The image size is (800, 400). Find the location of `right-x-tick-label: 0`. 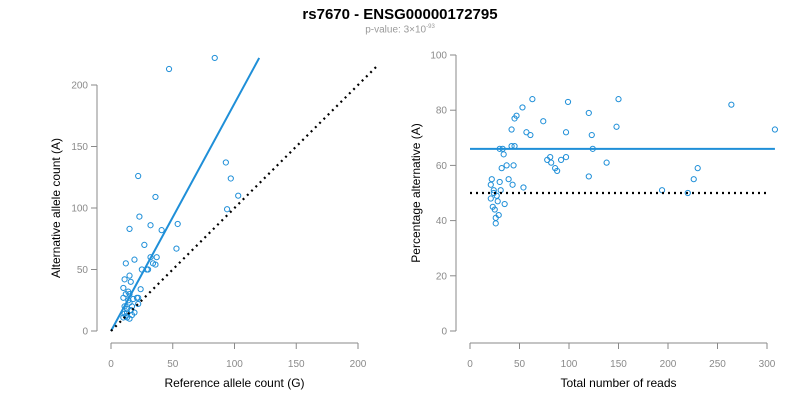

right-x-tick-label: 0 is located at coordinates (470, 364).